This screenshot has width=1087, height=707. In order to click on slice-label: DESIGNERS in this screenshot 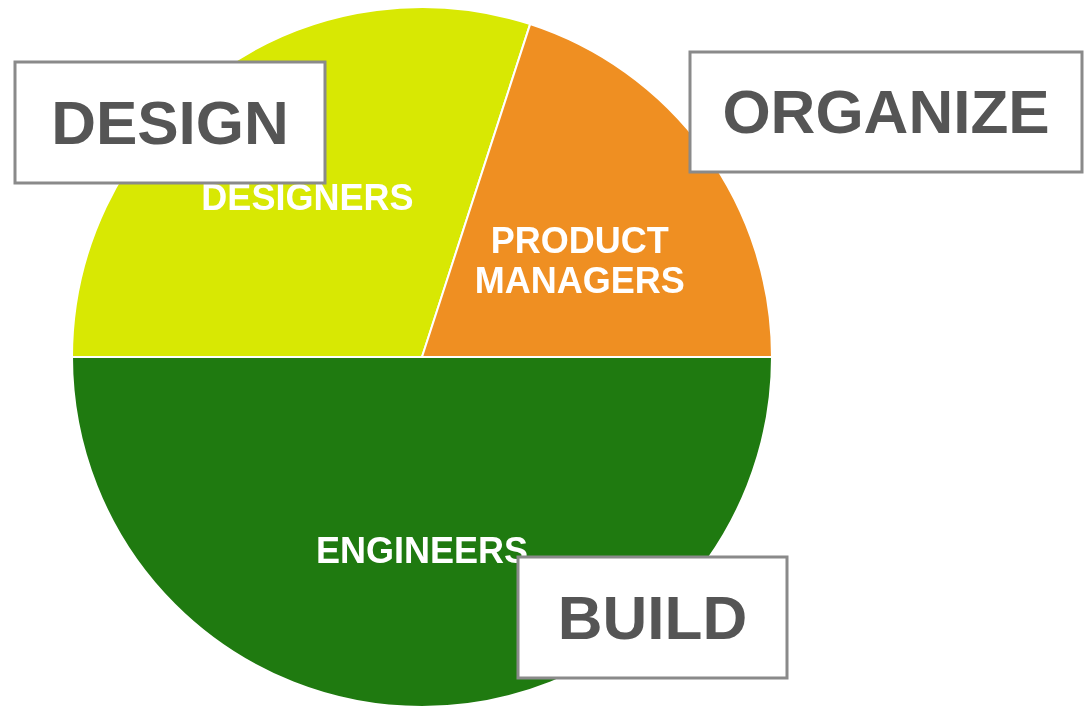, I will do `click(307, 198)`.